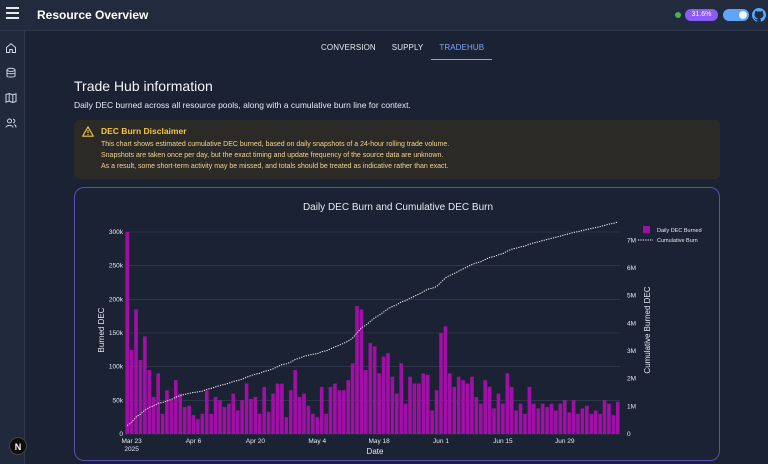 The image size is (768, 464). I want to click on y-tick-label: 100k, so click(116, 367).